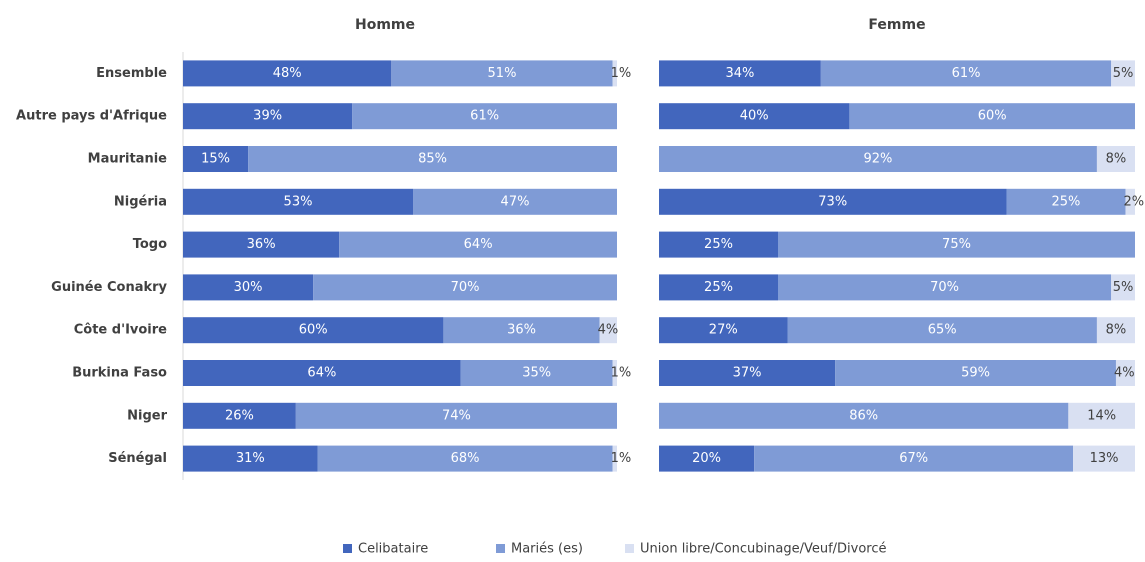 The width and height of the screenshot is (1145, 562). What do you see at coordinates (896, 25) in the screenshot?
I see `chart-title: Femme` at bounding box center [896, 25].